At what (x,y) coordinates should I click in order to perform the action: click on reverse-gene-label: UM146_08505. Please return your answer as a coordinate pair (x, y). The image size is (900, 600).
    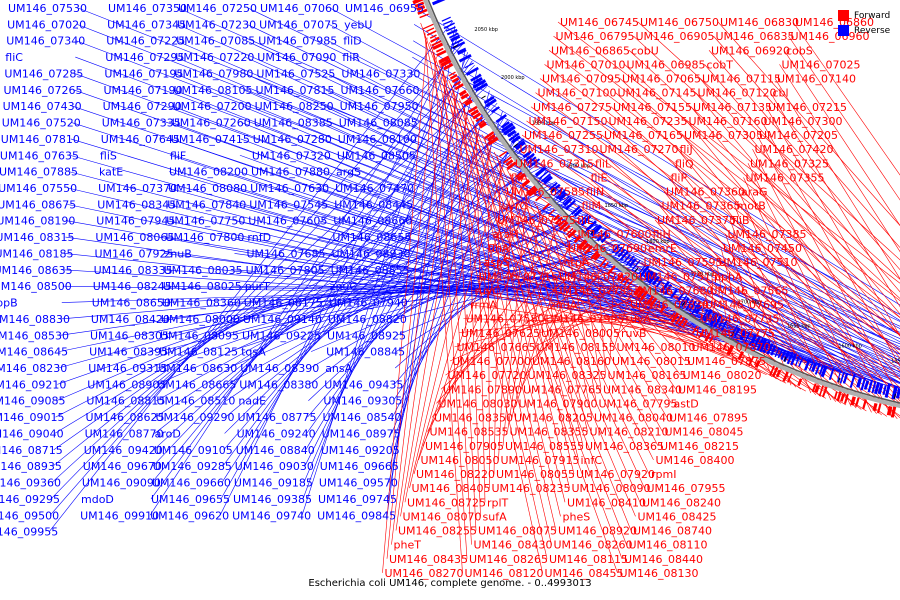
    Looking at the image, I should click on (376, 155).